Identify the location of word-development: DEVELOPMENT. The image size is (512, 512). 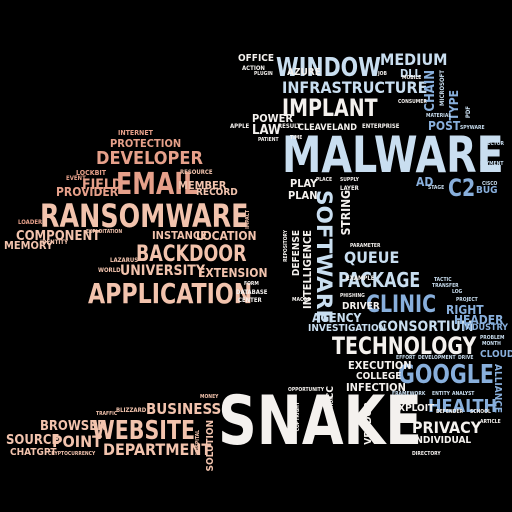
(437, 358).